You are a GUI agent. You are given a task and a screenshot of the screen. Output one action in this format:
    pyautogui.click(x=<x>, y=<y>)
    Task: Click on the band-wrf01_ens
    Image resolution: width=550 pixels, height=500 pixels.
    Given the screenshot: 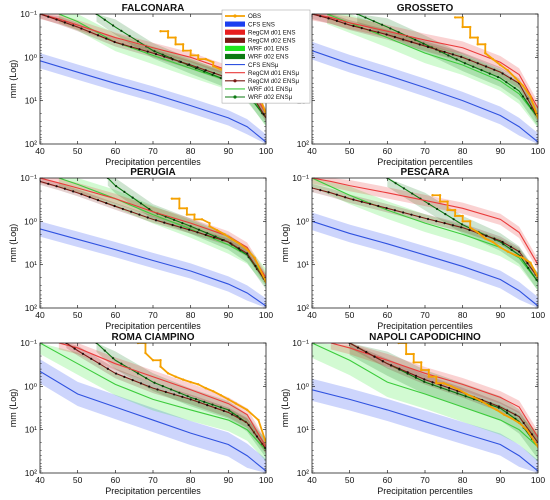 What is the action you would take?
    pyautogui.click(x=153, y=402)
    